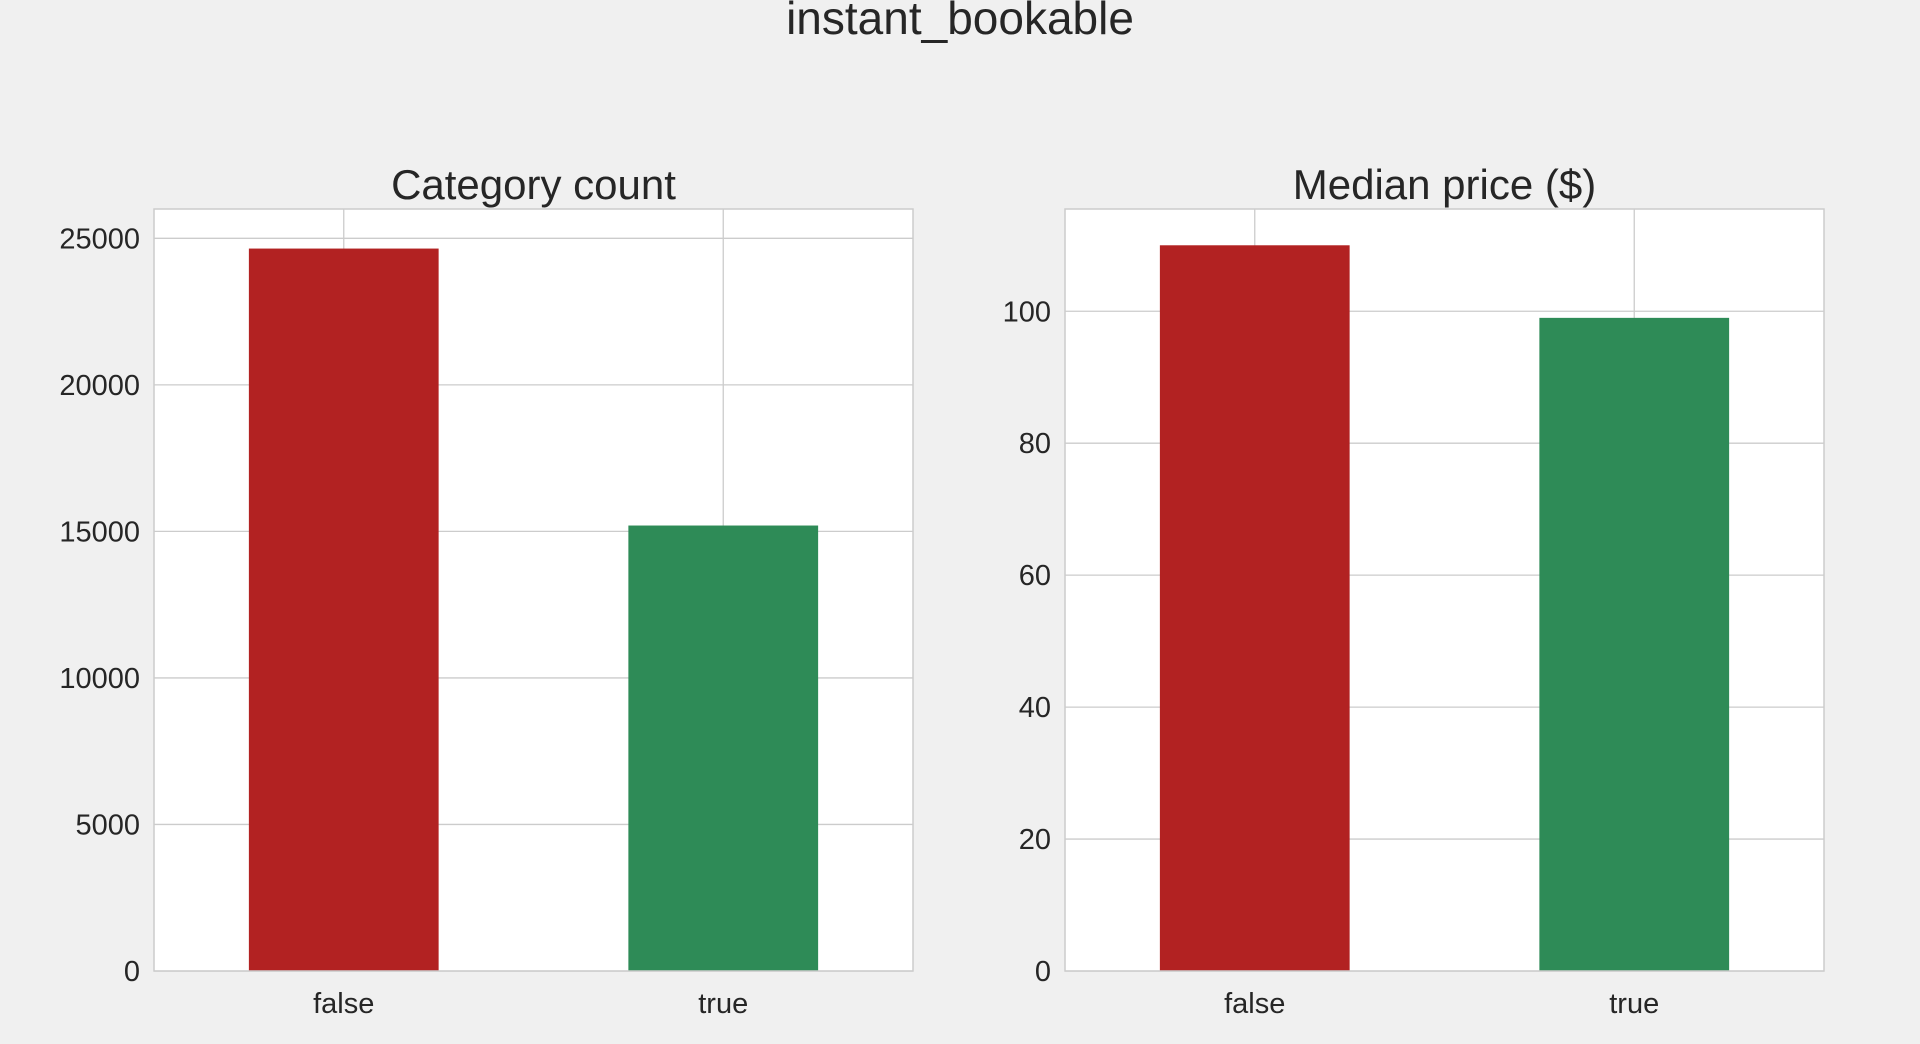 The width and height of the screenshot is (1920, 1044). What do you see at coordinates (99, 386) in the screenshot?
I see `y-tick-label: 20000` at bounding box center [99, 386].